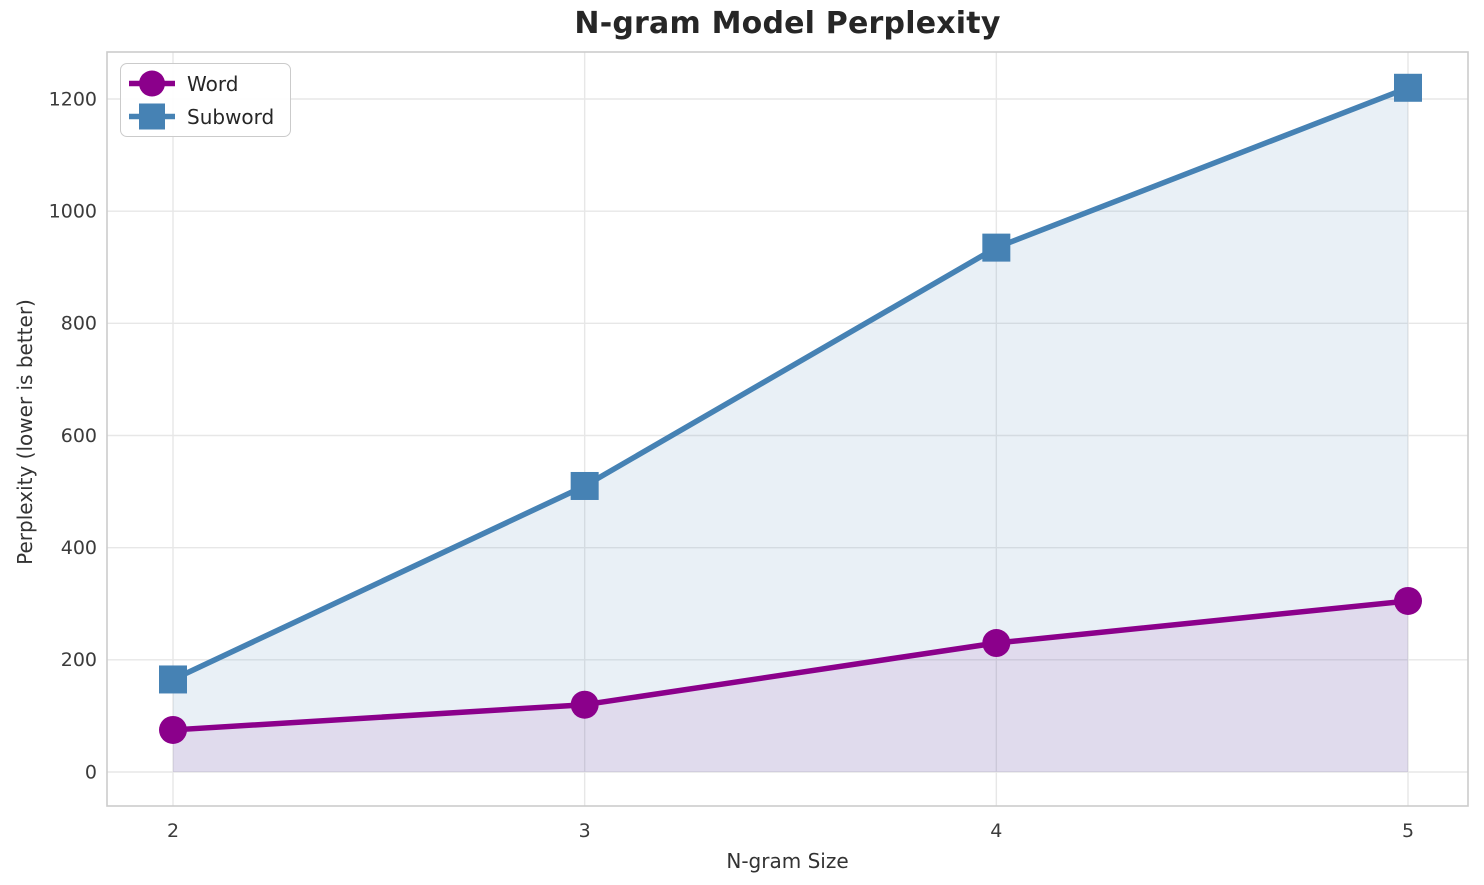 This screenshot has width=1484, height=885. I want to click on y-tick-label: 1000, so click(73, 211).